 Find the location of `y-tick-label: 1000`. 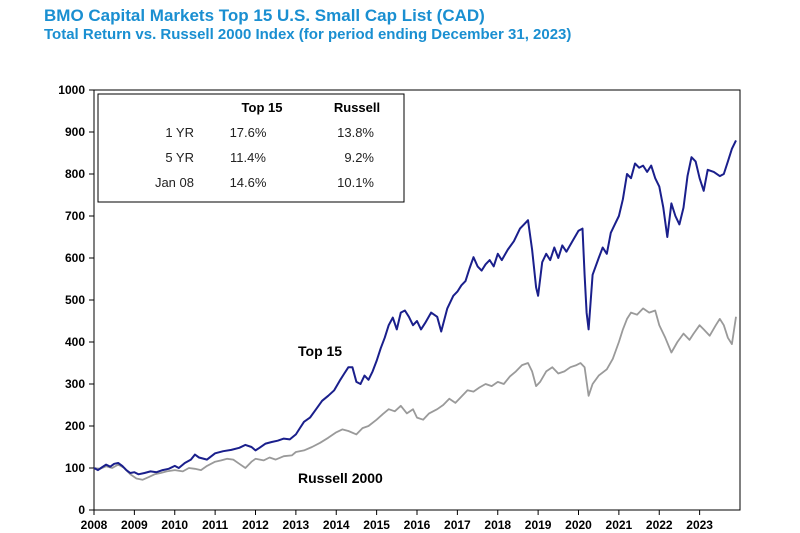

y-tick-label: 1000 is located at coordinates (71, 90).